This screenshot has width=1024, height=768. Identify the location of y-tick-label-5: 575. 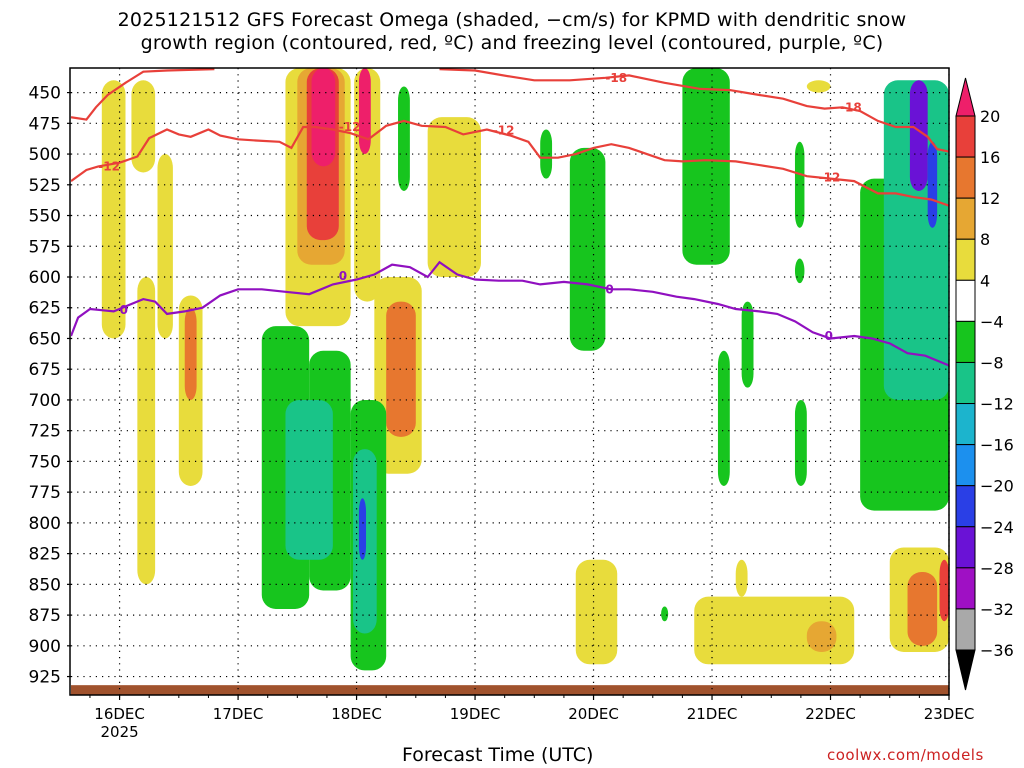
(45, 247).